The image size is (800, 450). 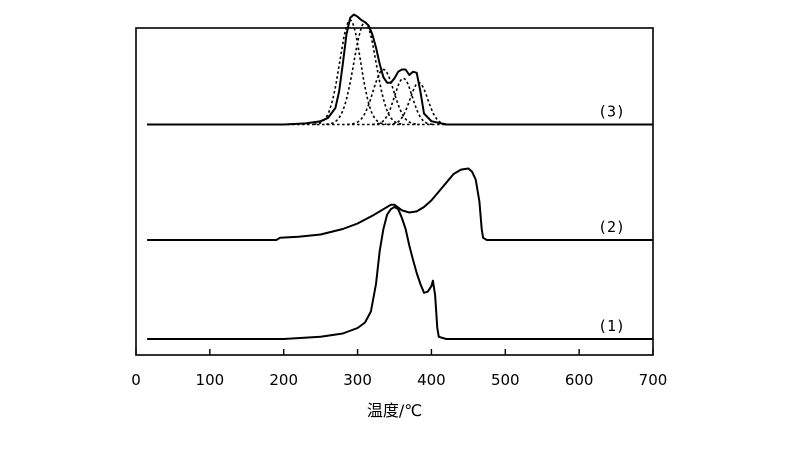 What do you see at coordinates (611, 227) in the screenshot?
I see `series-label: (2)` at bounding box center [611, 227].